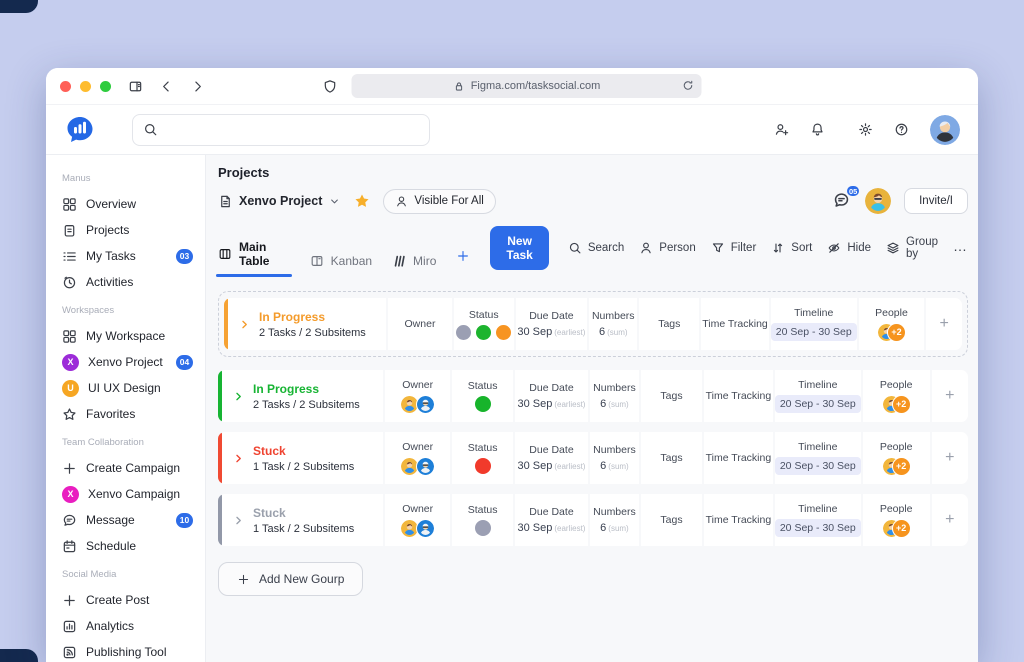  Describe the element at coordinates (133, 546) in the screenshot. I see `sidebar-item-schedule: Schedule` at that location.